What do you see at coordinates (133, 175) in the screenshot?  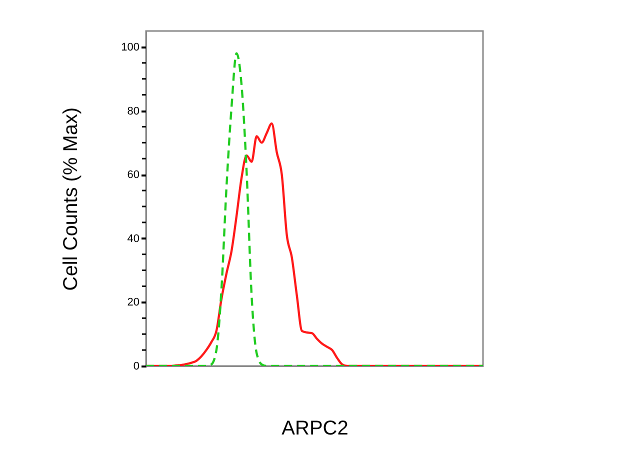 I see `y-tick-label: 60` at bounding box center [133, 175].